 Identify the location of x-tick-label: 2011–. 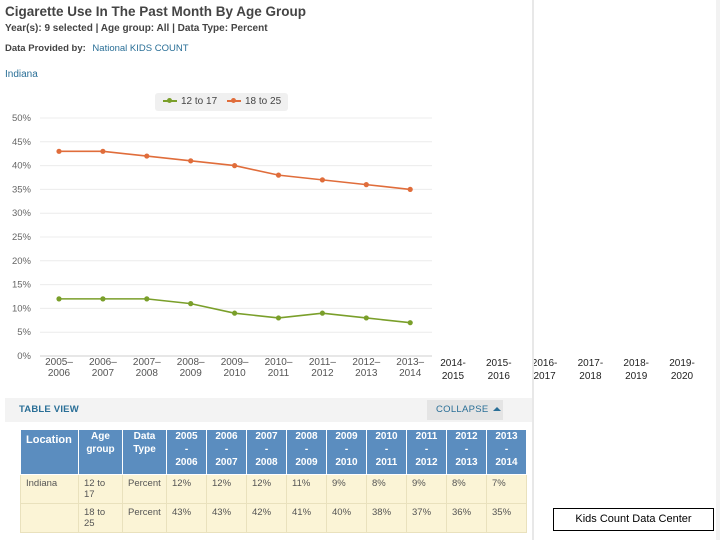
(323, 362).